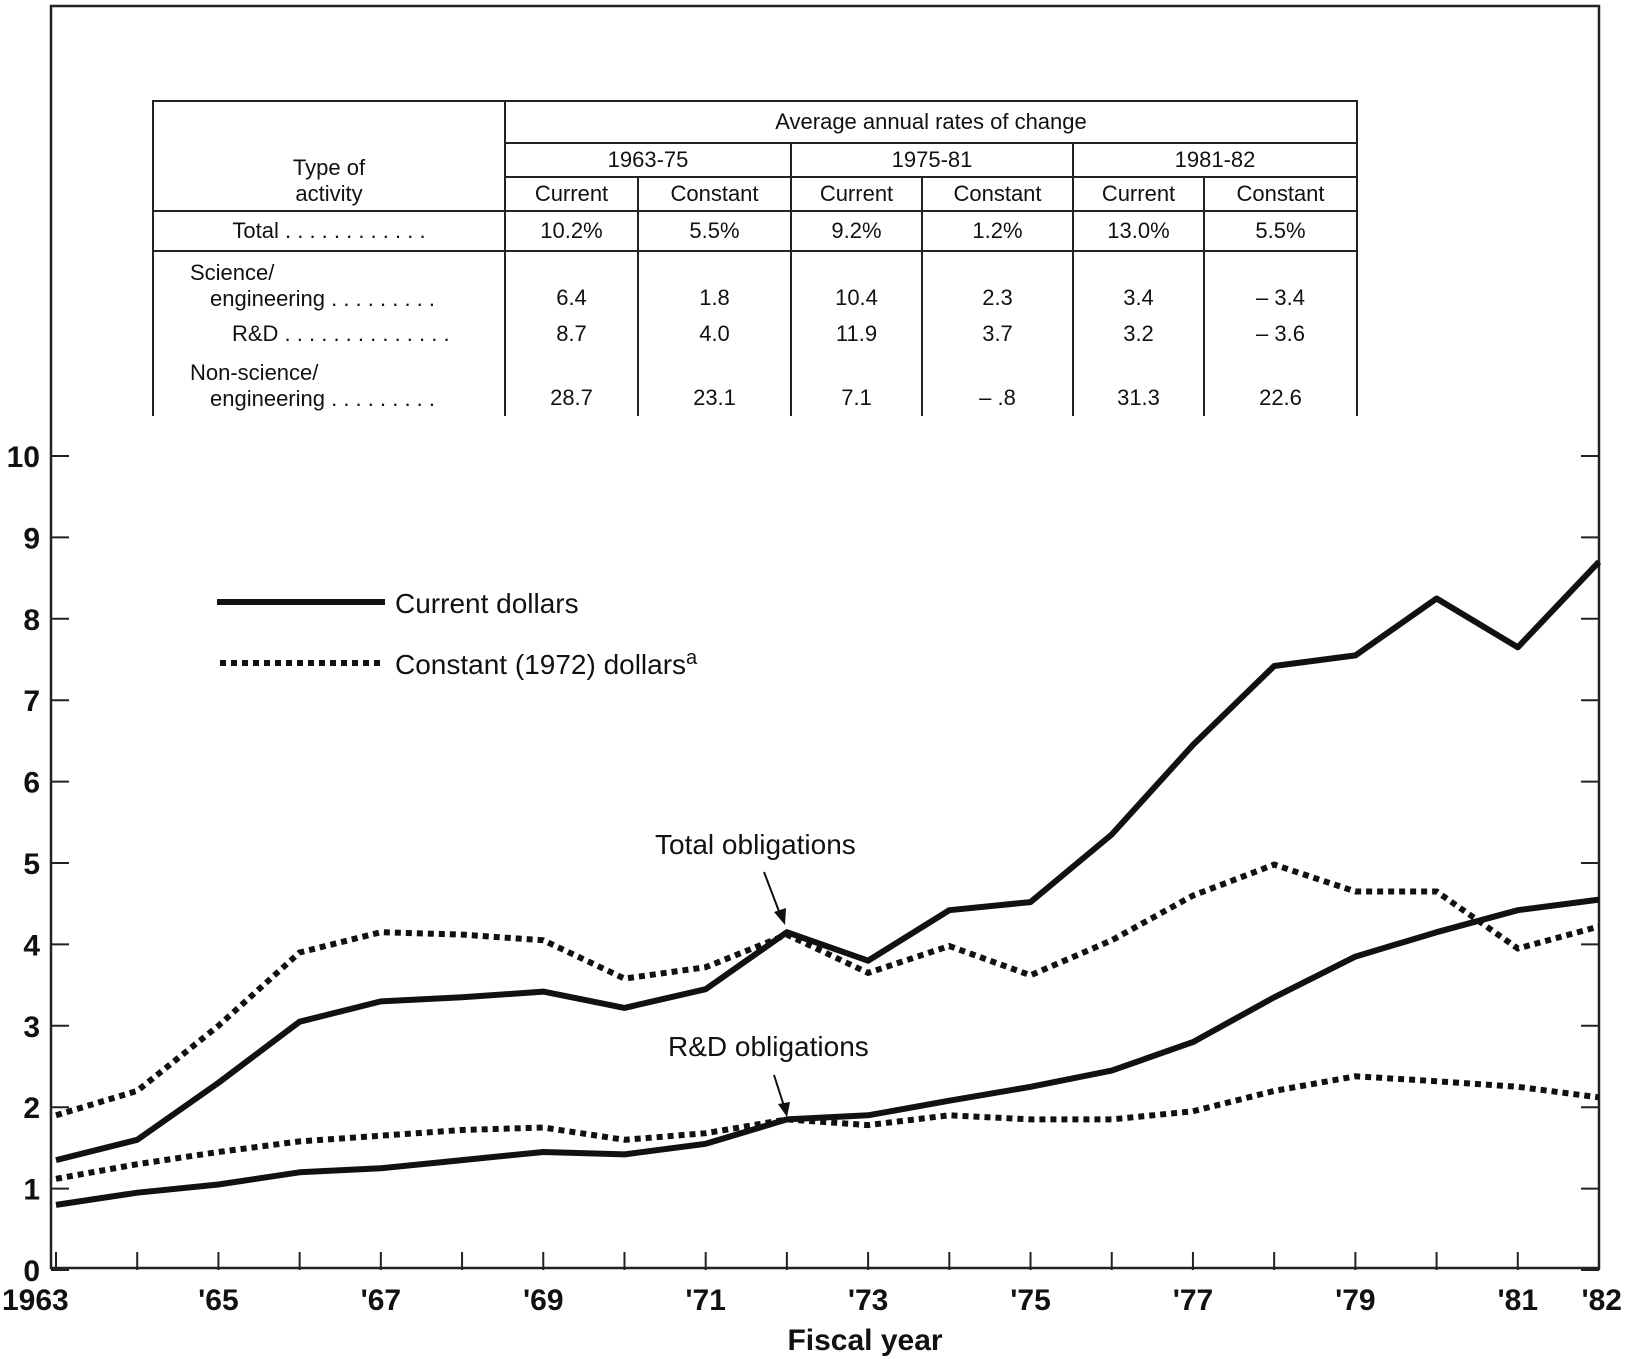 Image resolution: width=1636 pixels, height=1359 pixels. What do you see at coordinates (457, 634) in the screenshot?
I see `legend: Current dollars Constant (1972) dollarsa` at bounding box center [457, 634].